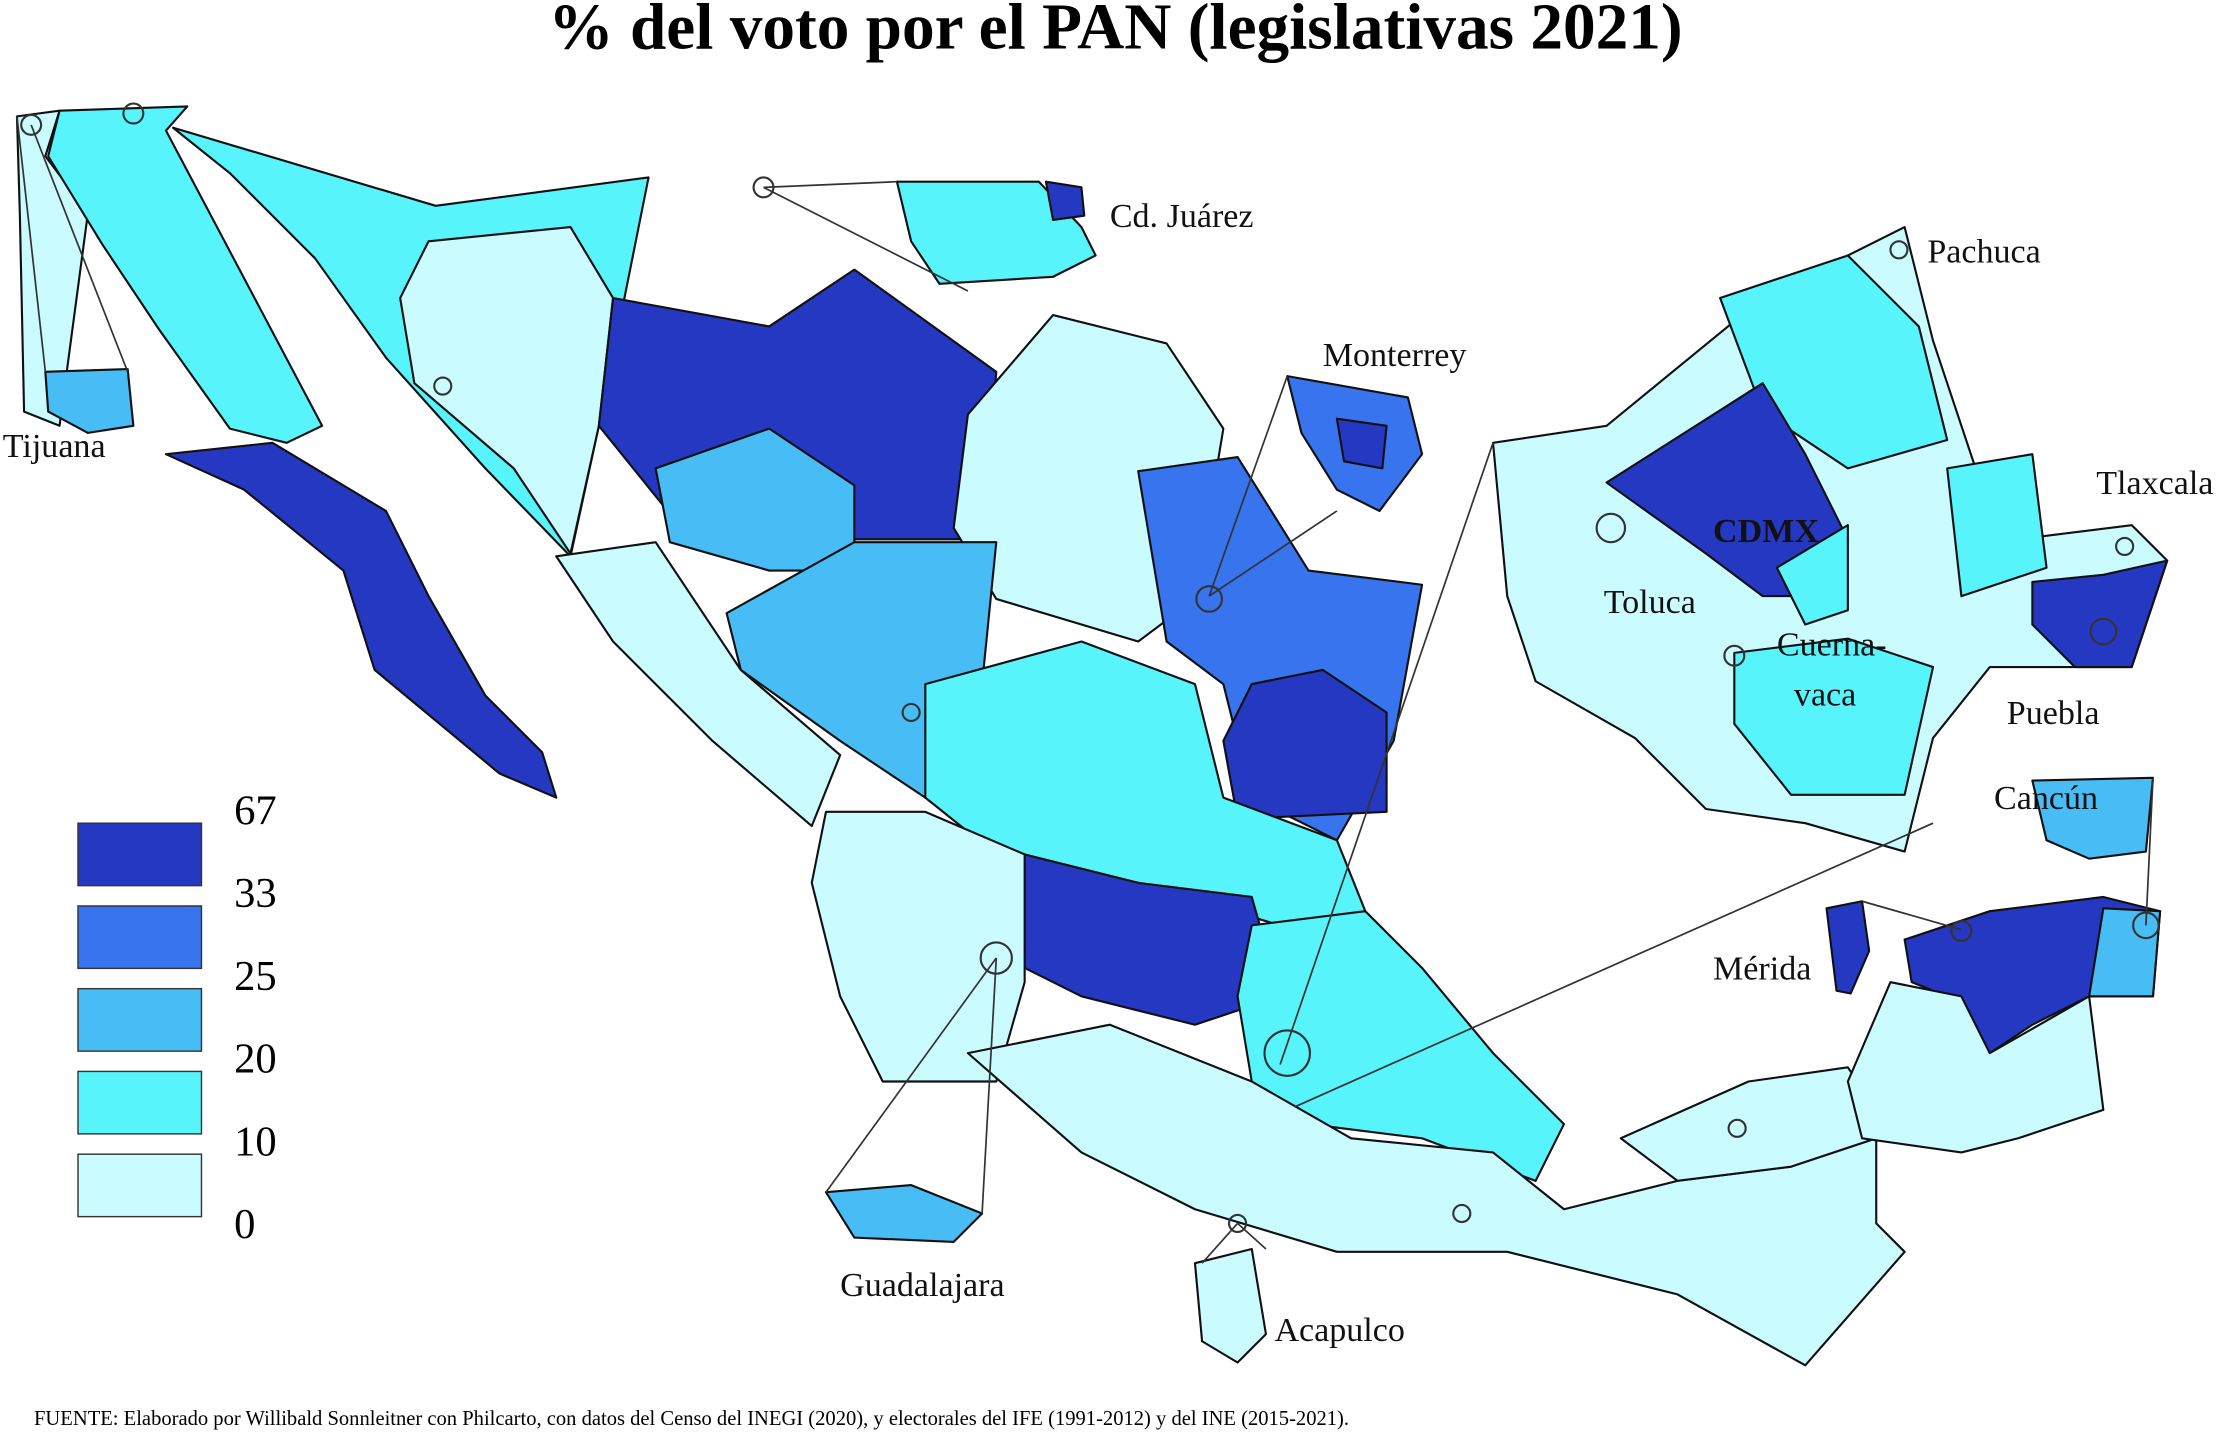 Image resolution: width=2231 pixels, height=1442 pixels. I want to click on place-label: vaca, so click(1825, 694).